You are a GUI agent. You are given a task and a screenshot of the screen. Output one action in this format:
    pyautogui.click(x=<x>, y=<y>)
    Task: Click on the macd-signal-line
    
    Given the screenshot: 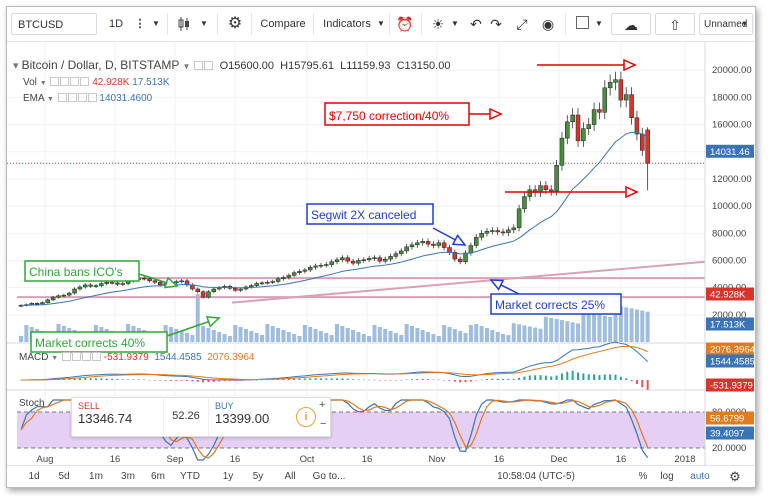 What is the action you would take?
    pyautogui.click(x=334, y=363)
    